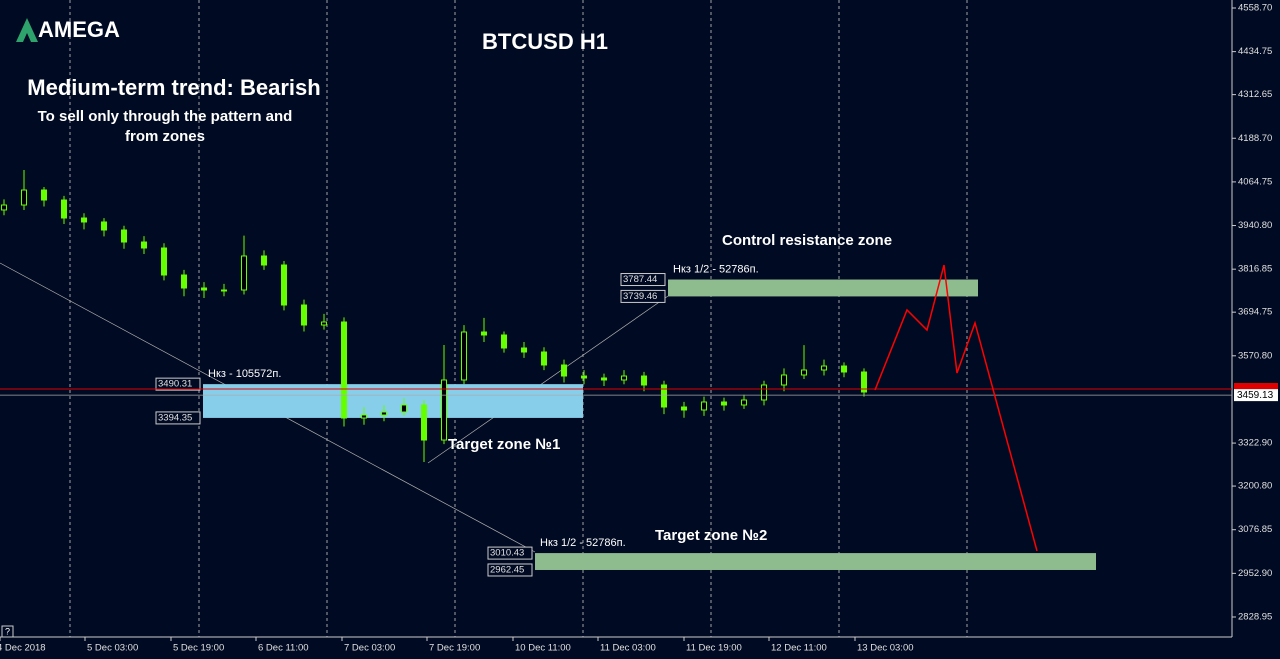 Image resolution: width=1280 pixels, height=659 pixels. Describe the element at coordinates (369, 648) in the screenshot. I see `x-tick-label: 7 Dec 03:00` at that location.